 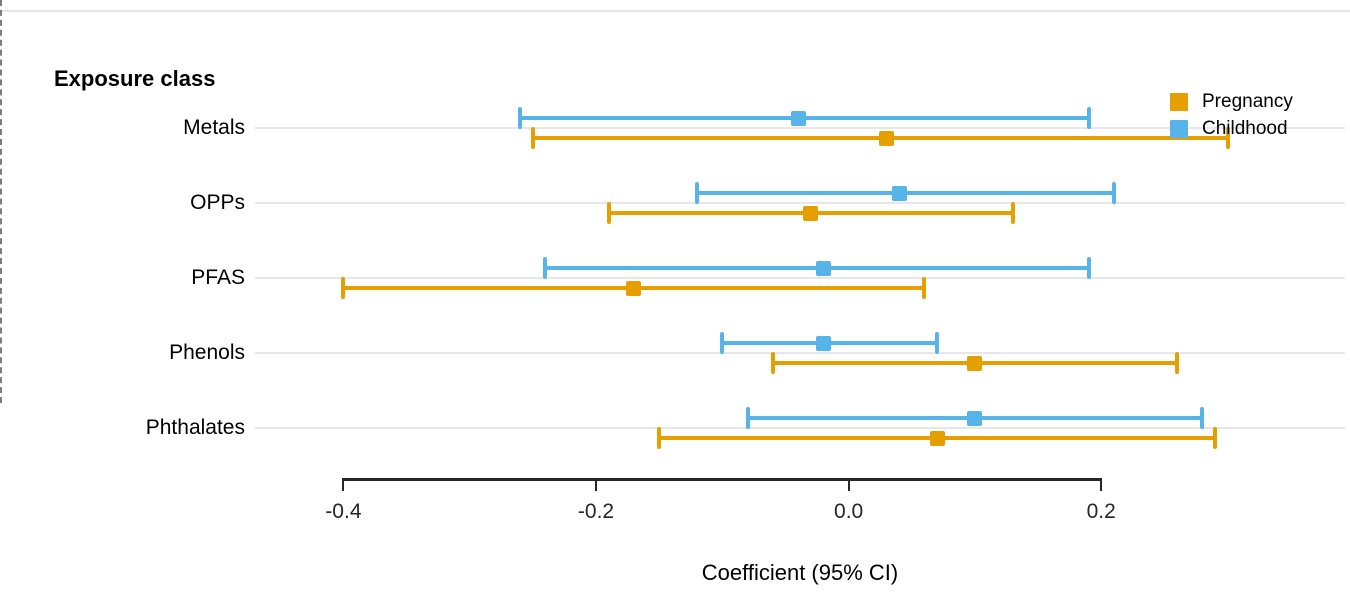 I want to click on x-tick-label: -0.2, so click(x=596, y=511).